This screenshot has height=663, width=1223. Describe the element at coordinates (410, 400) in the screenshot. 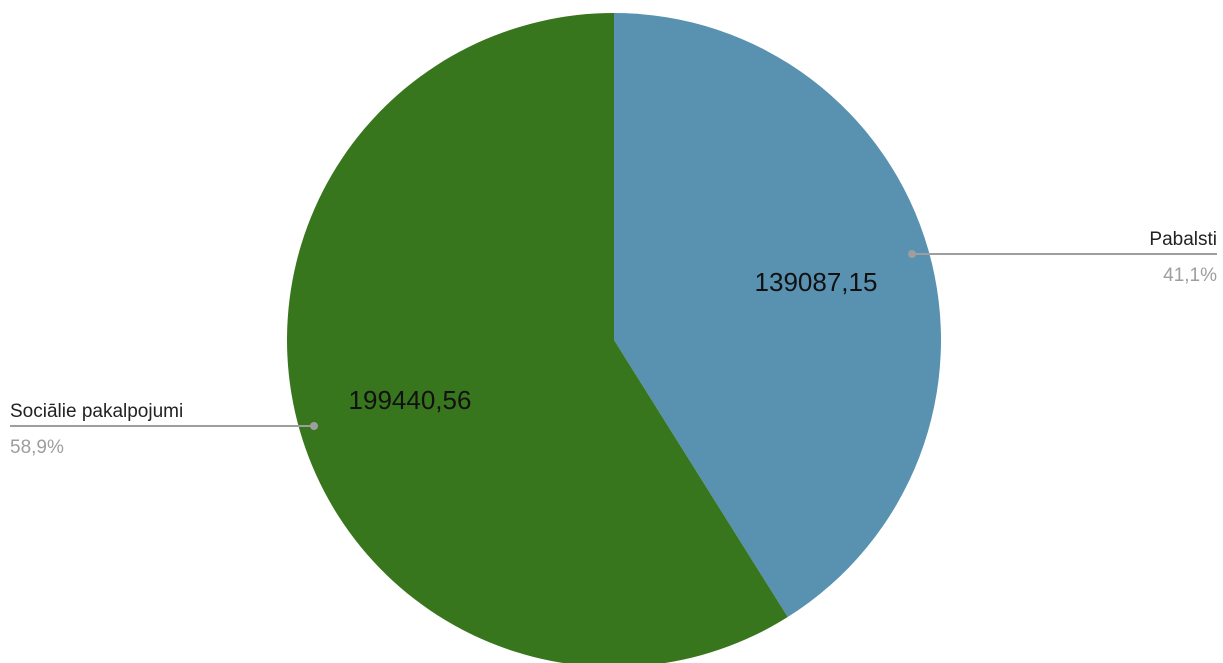

I see `slice-value-label-socialie-pakalpojumi: 199440,56` at that location.